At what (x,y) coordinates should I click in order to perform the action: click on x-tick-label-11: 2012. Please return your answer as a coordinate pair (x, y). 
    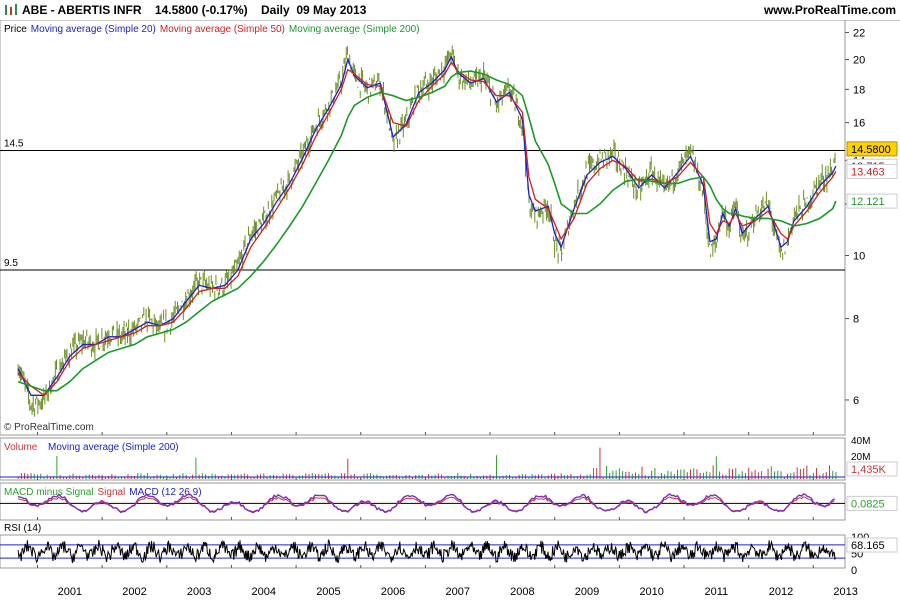
    Looking at the image, I should click on (781, 592).